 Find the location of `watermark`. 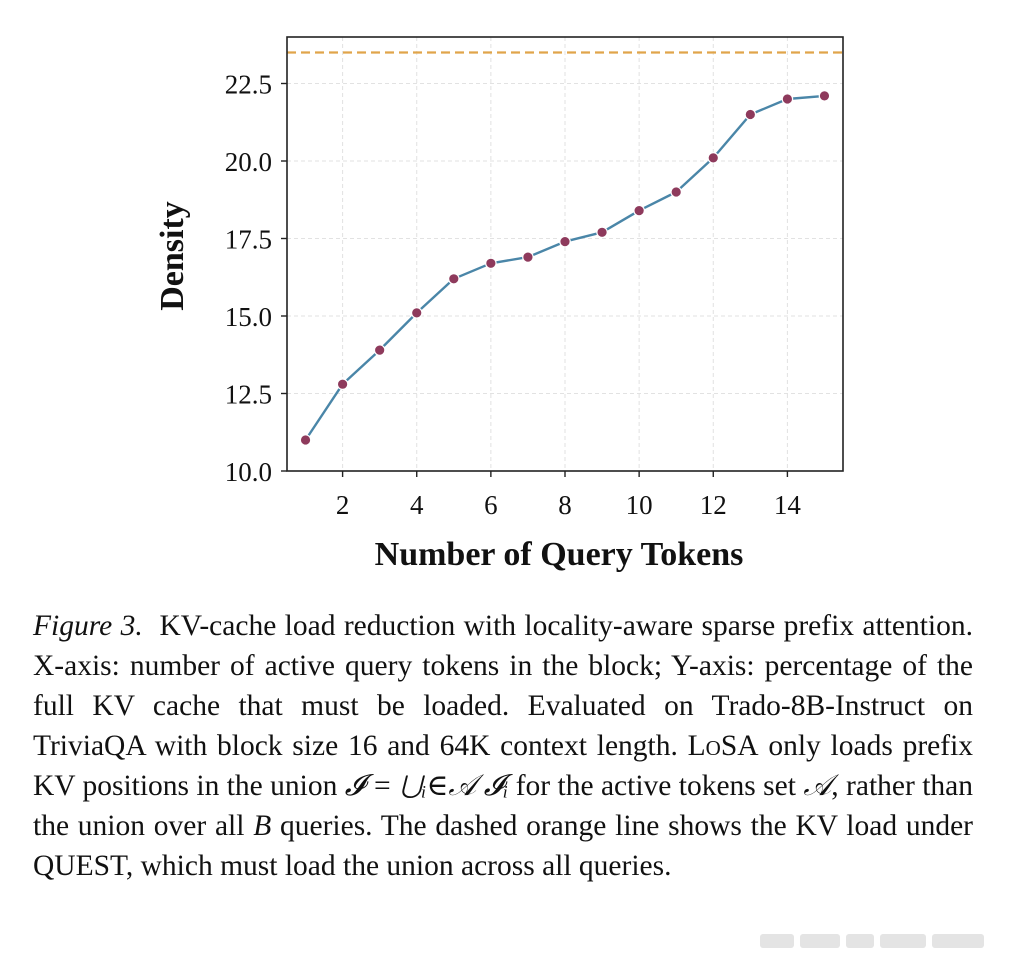

watermark is located at coordinates (882, 941).